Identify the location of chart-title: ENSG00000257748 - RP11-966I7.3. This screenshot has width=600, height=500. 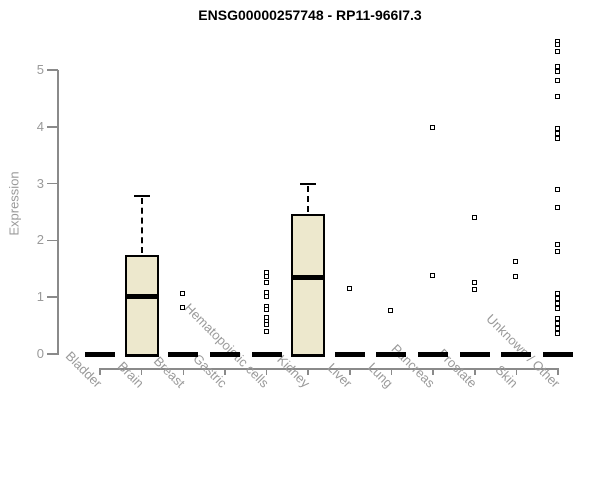
(310, 15).